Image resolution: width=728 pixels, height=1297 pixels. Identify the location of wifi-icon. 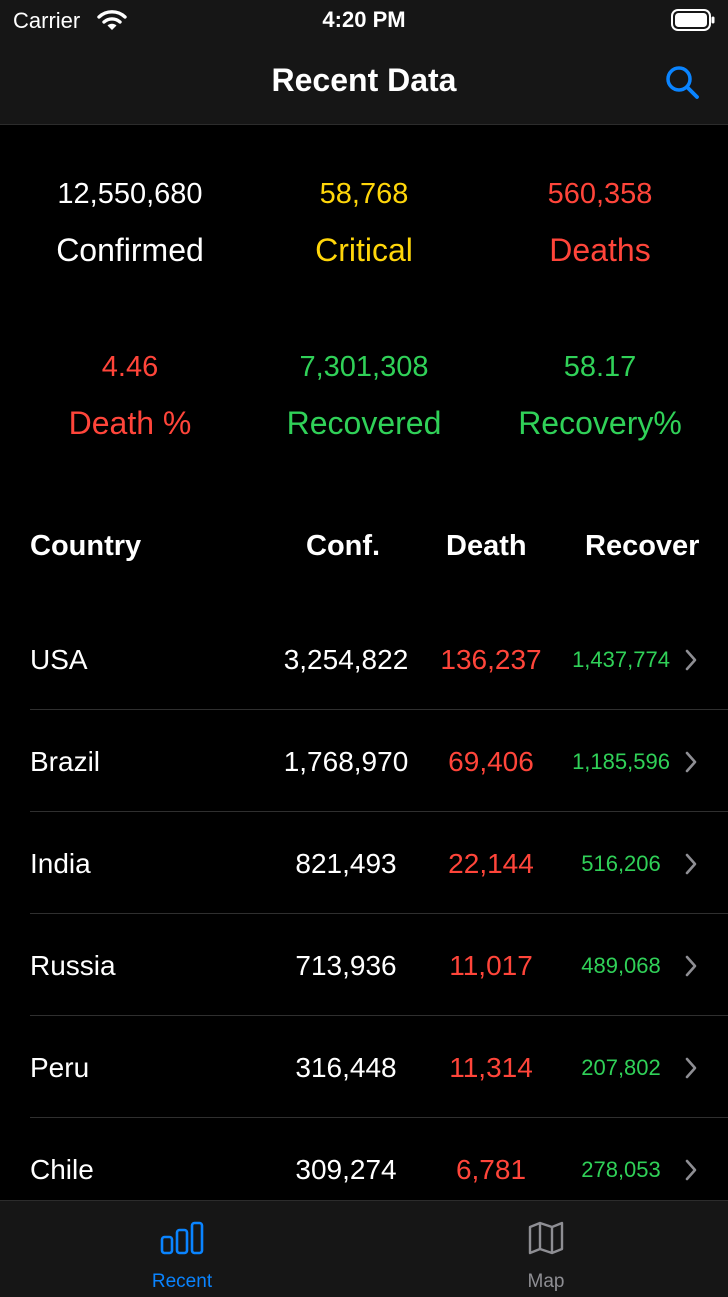
(112, 20).